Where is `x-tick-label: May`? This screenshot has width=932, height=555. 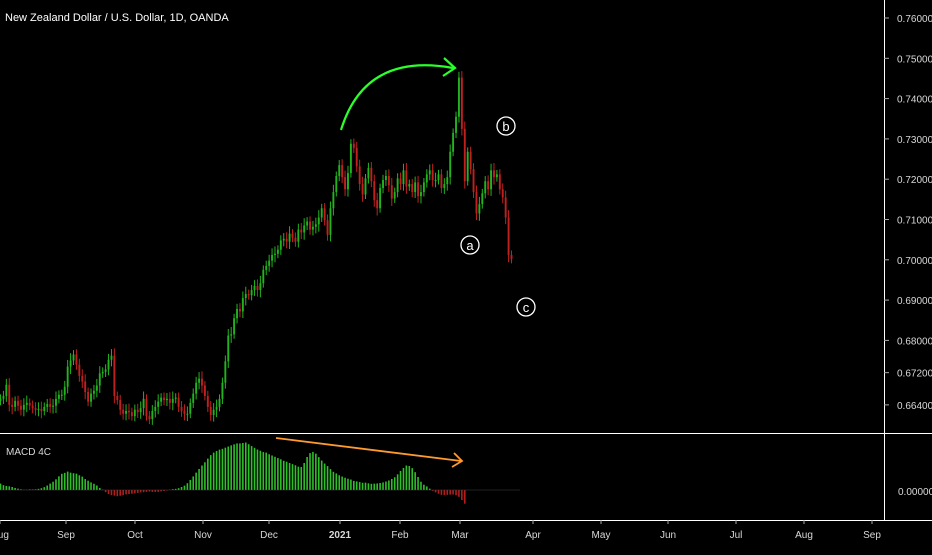 x-tick-label: May is located at coordinates (601, 535).